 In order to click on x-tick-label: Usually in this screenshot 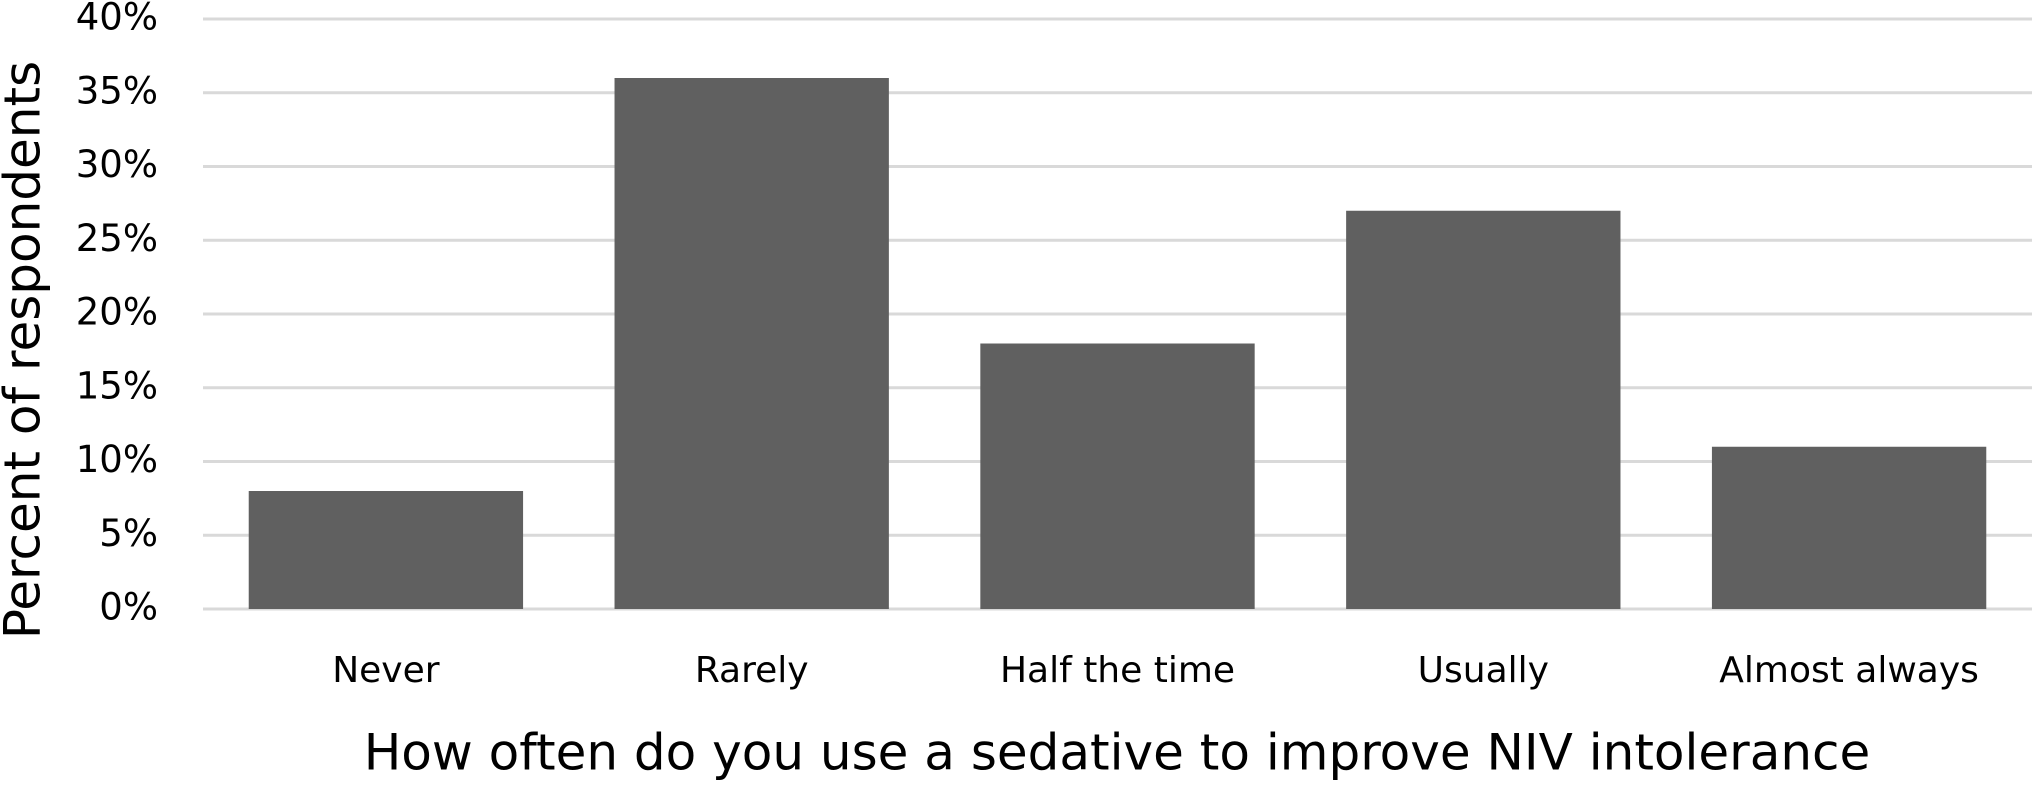, I will do `click(1483, 670)`.